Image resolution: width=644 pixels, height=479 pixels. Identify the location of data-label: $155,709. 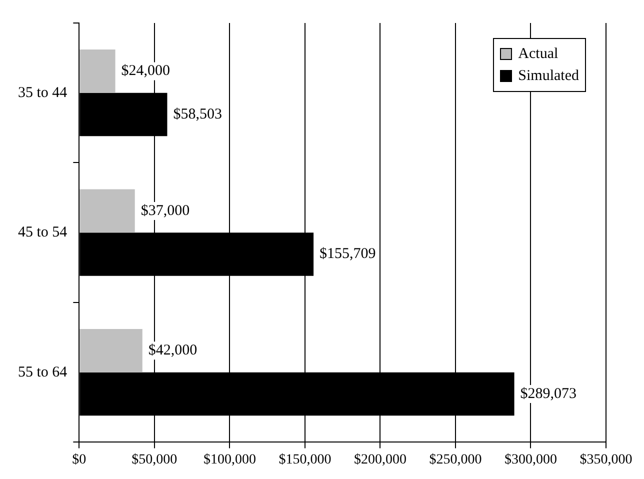
(348, 254).